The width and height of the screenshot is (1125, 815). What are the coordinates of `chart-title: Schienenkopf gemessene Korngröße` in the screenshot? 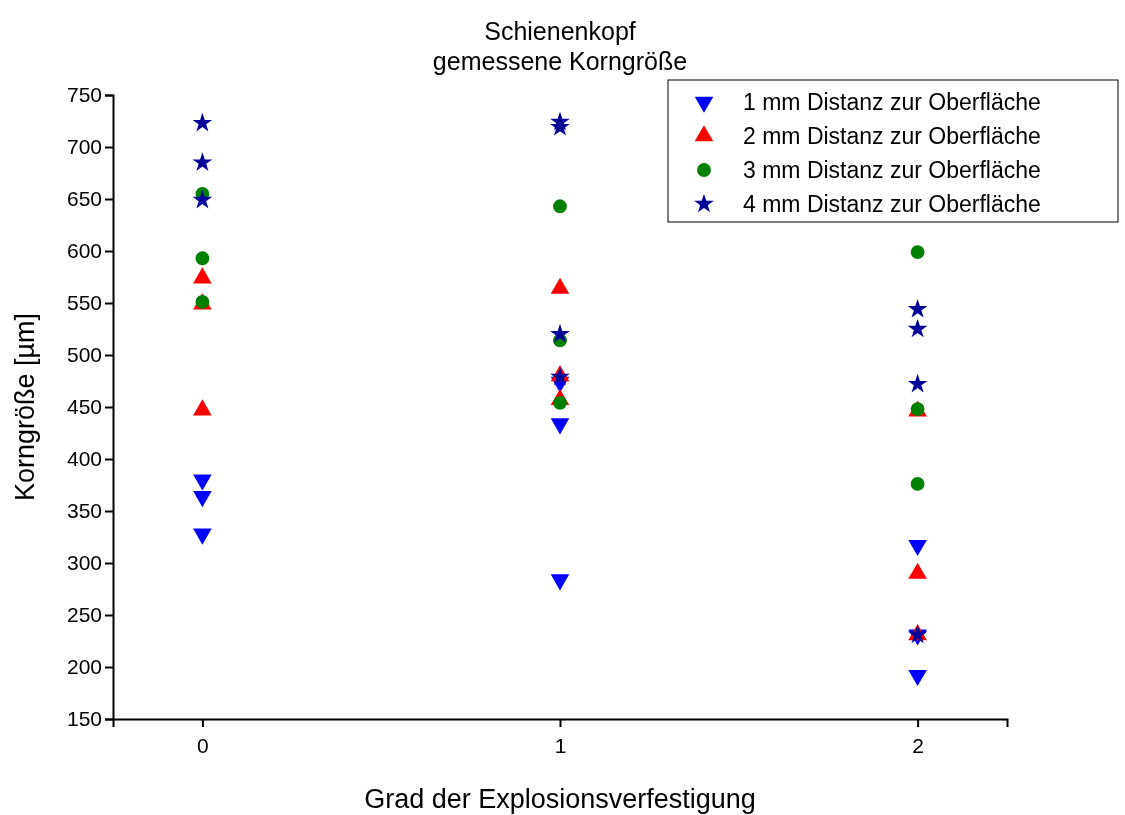 It's located at (560, 46).